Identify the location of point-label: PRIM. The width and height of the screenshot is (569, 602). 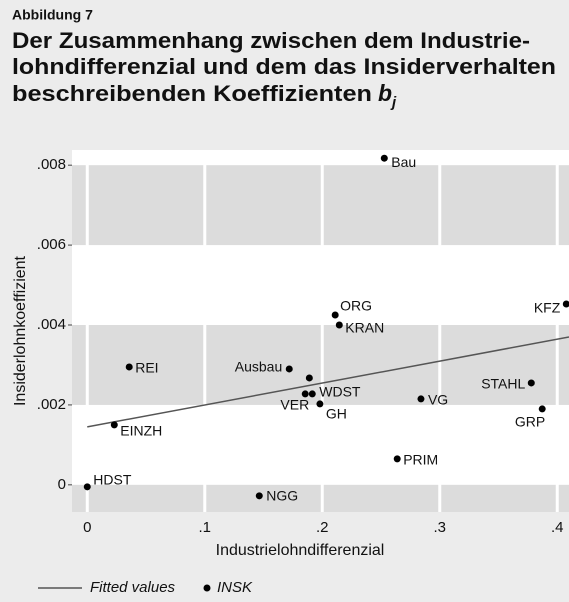
(420, 460).